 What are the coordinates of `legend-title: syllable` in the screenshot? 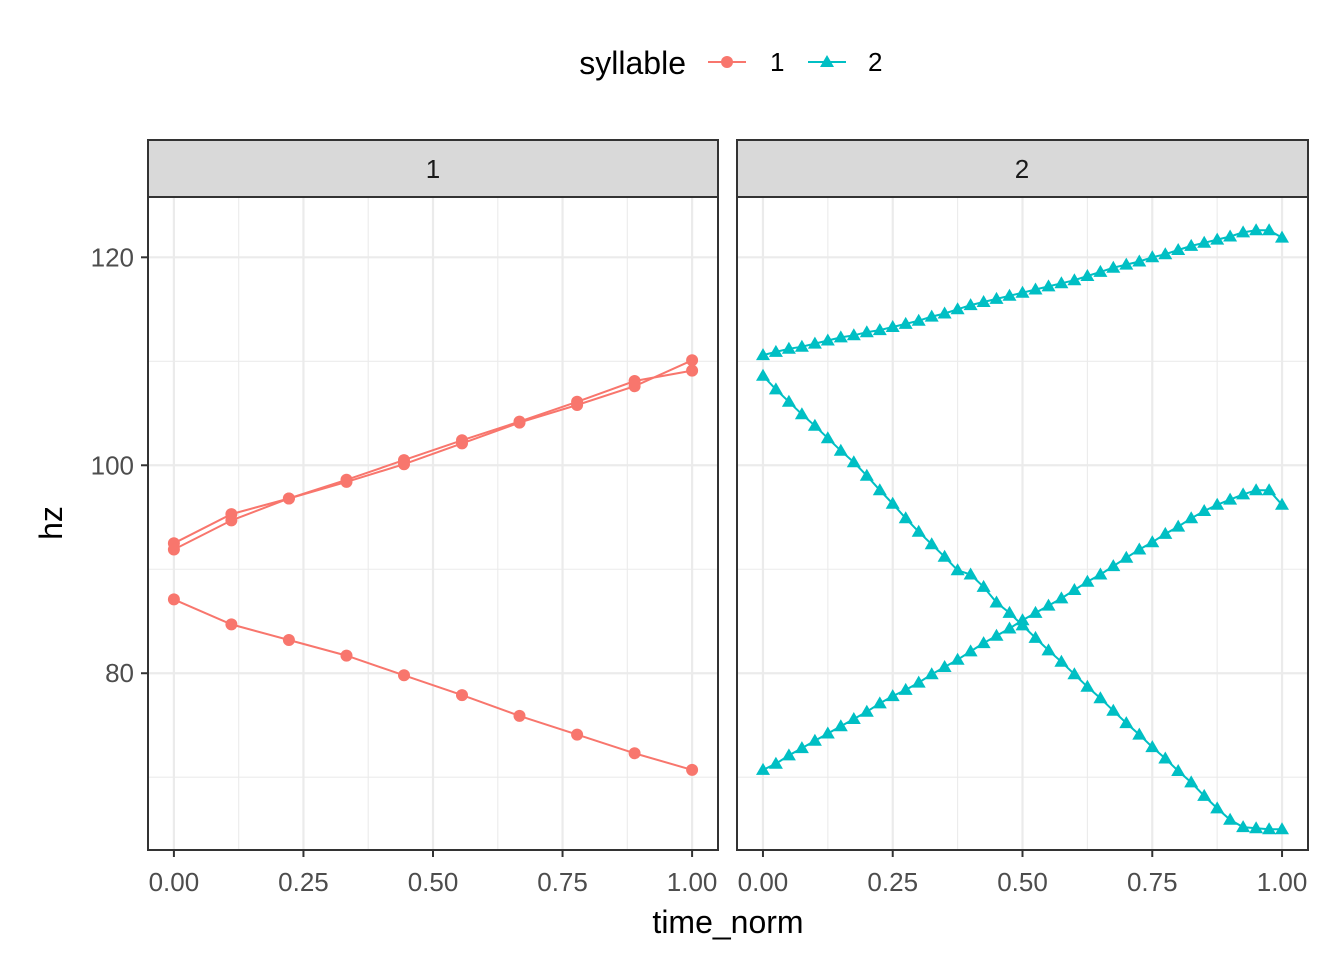 It's located at (632, 63).